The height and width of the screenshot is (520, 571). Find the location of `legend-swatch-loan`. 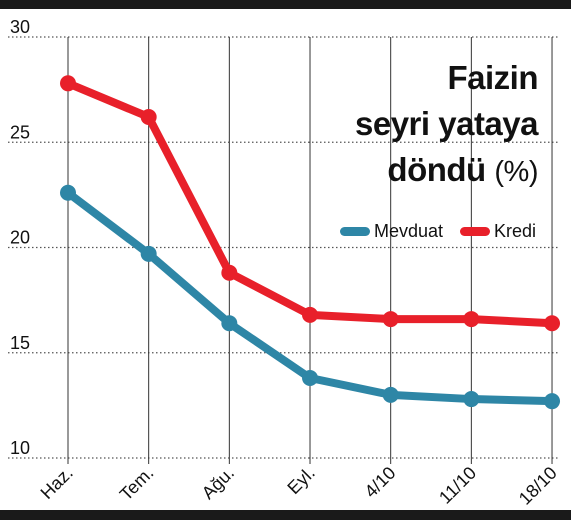

legend-swatch-loan is located at coordinates (475, 231).